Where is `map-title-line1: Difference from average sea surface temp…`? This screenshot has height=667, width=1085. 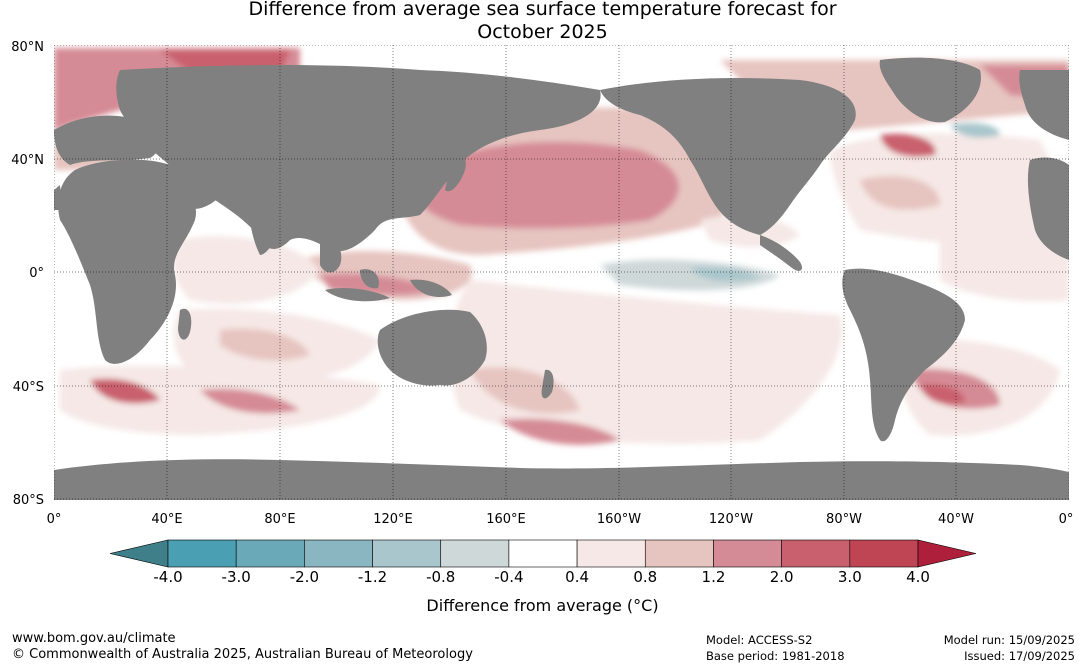 map-title-line1: Difference from average sea surface temp… is located at coordinates (542, 10).